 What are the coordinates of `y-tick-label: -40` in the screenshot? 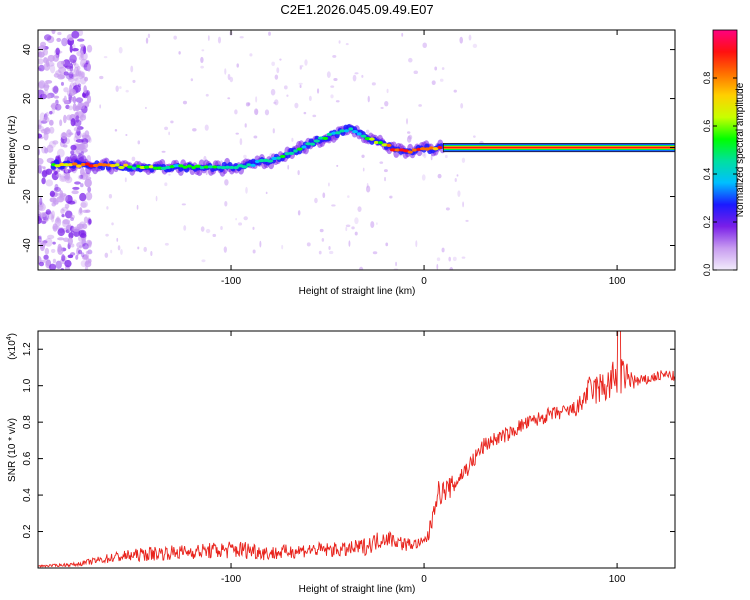 It's located at (27, 245).